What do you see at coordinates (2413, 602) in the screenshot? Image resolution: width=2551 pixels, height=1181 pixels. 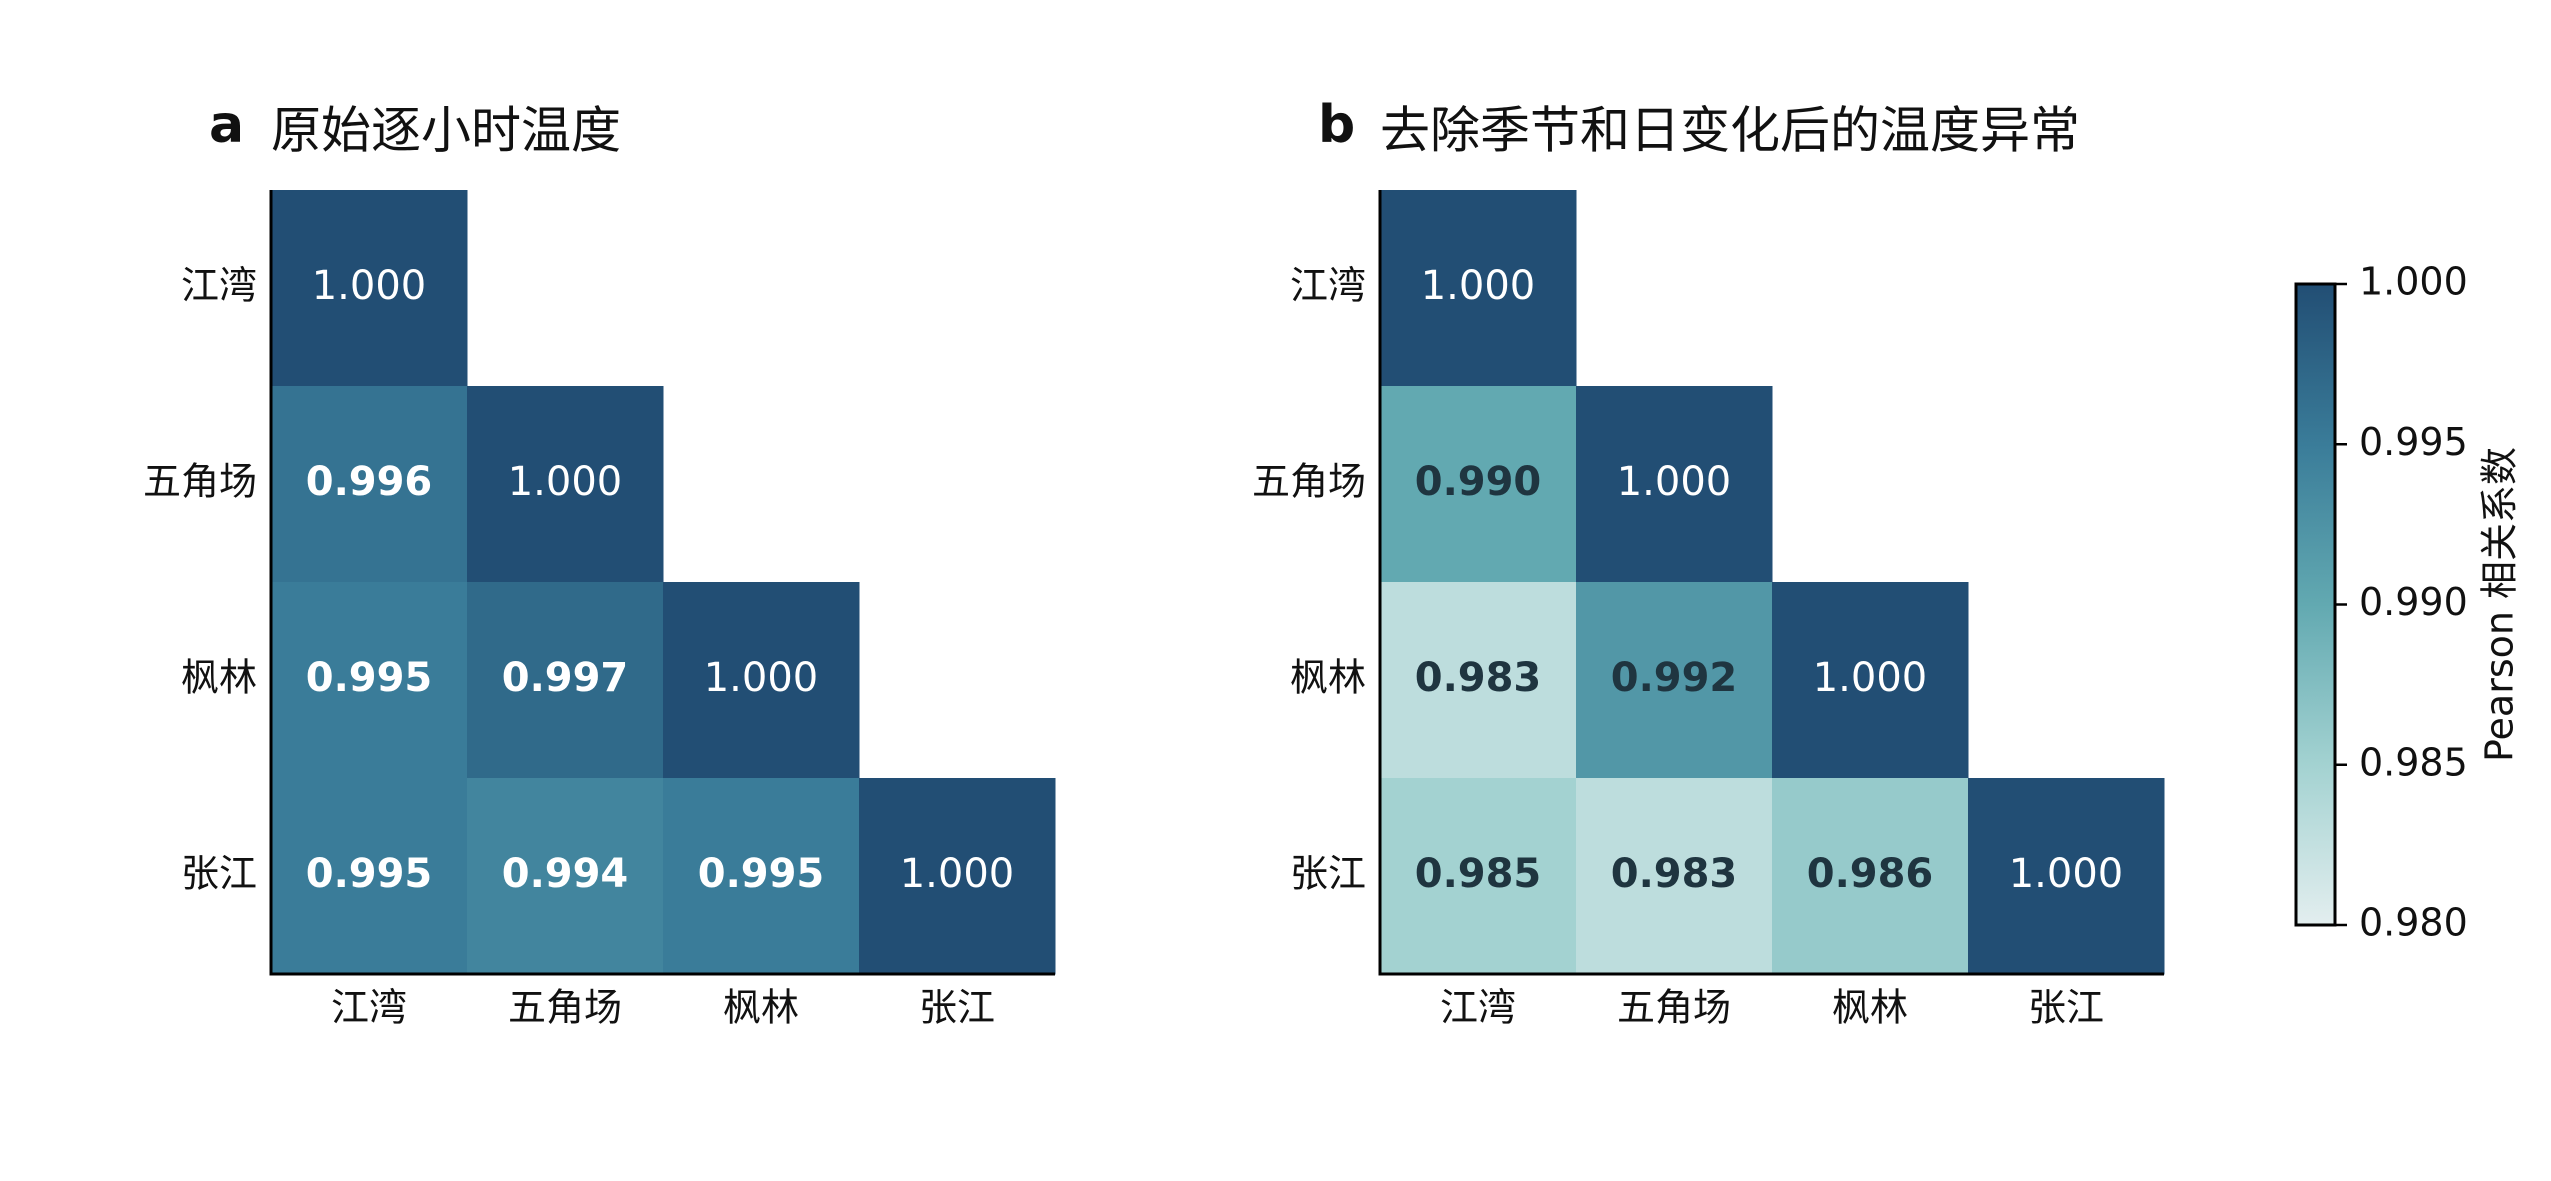 I see `colorbar-tick-label: 0.990` at bounding box center [2413, 602].